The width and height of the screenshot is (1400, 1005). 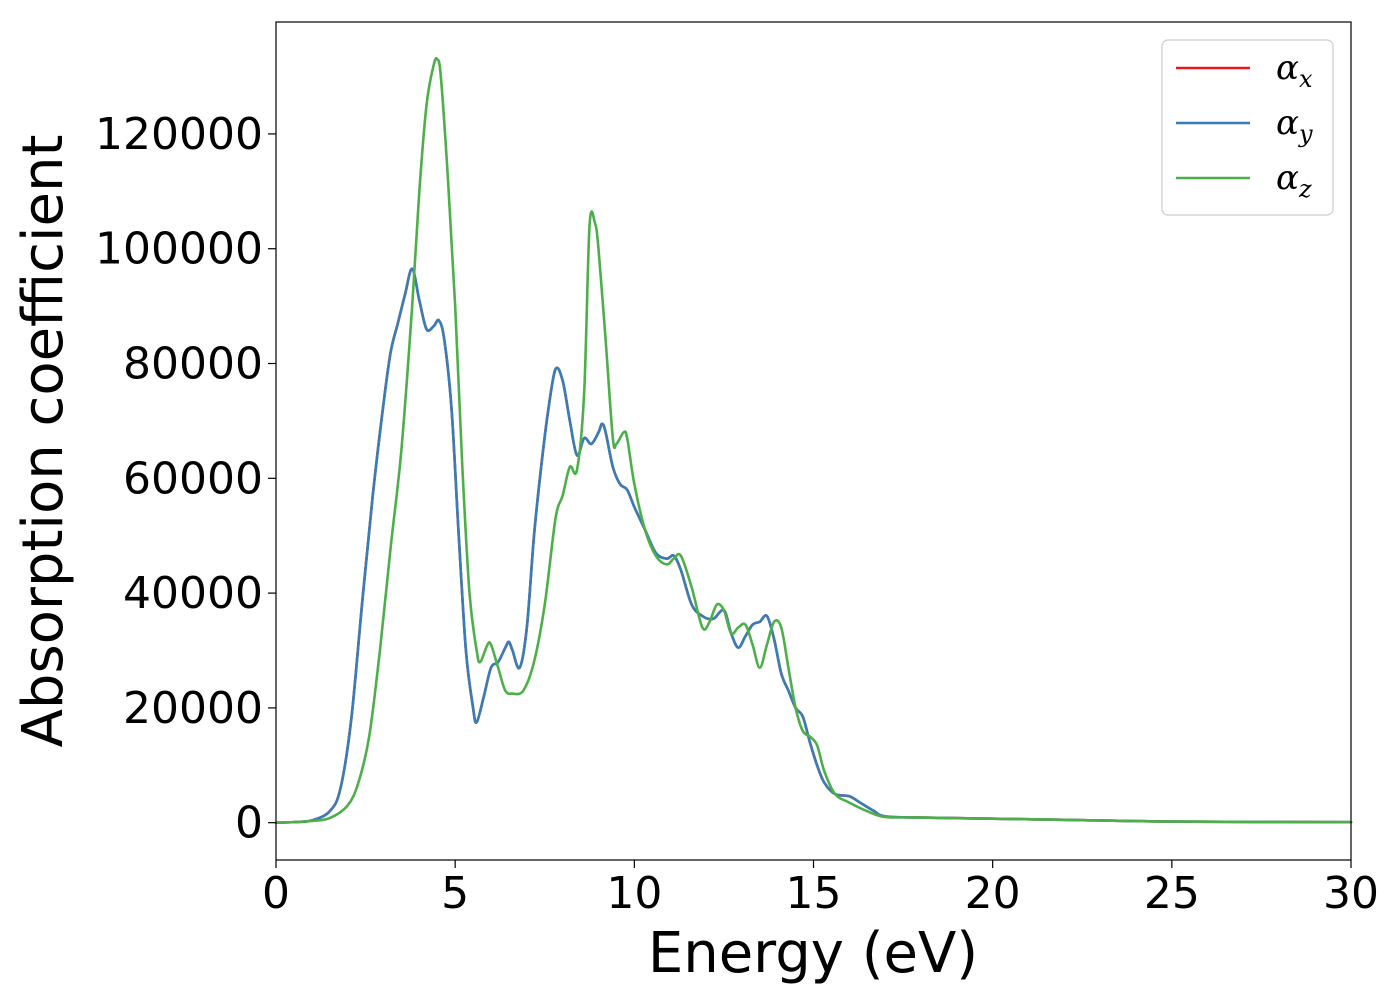 What do you see at coordinates (193, 364) in the screenshot?
I see `y-tick-label: 80000` at bounding box center [193, 364].